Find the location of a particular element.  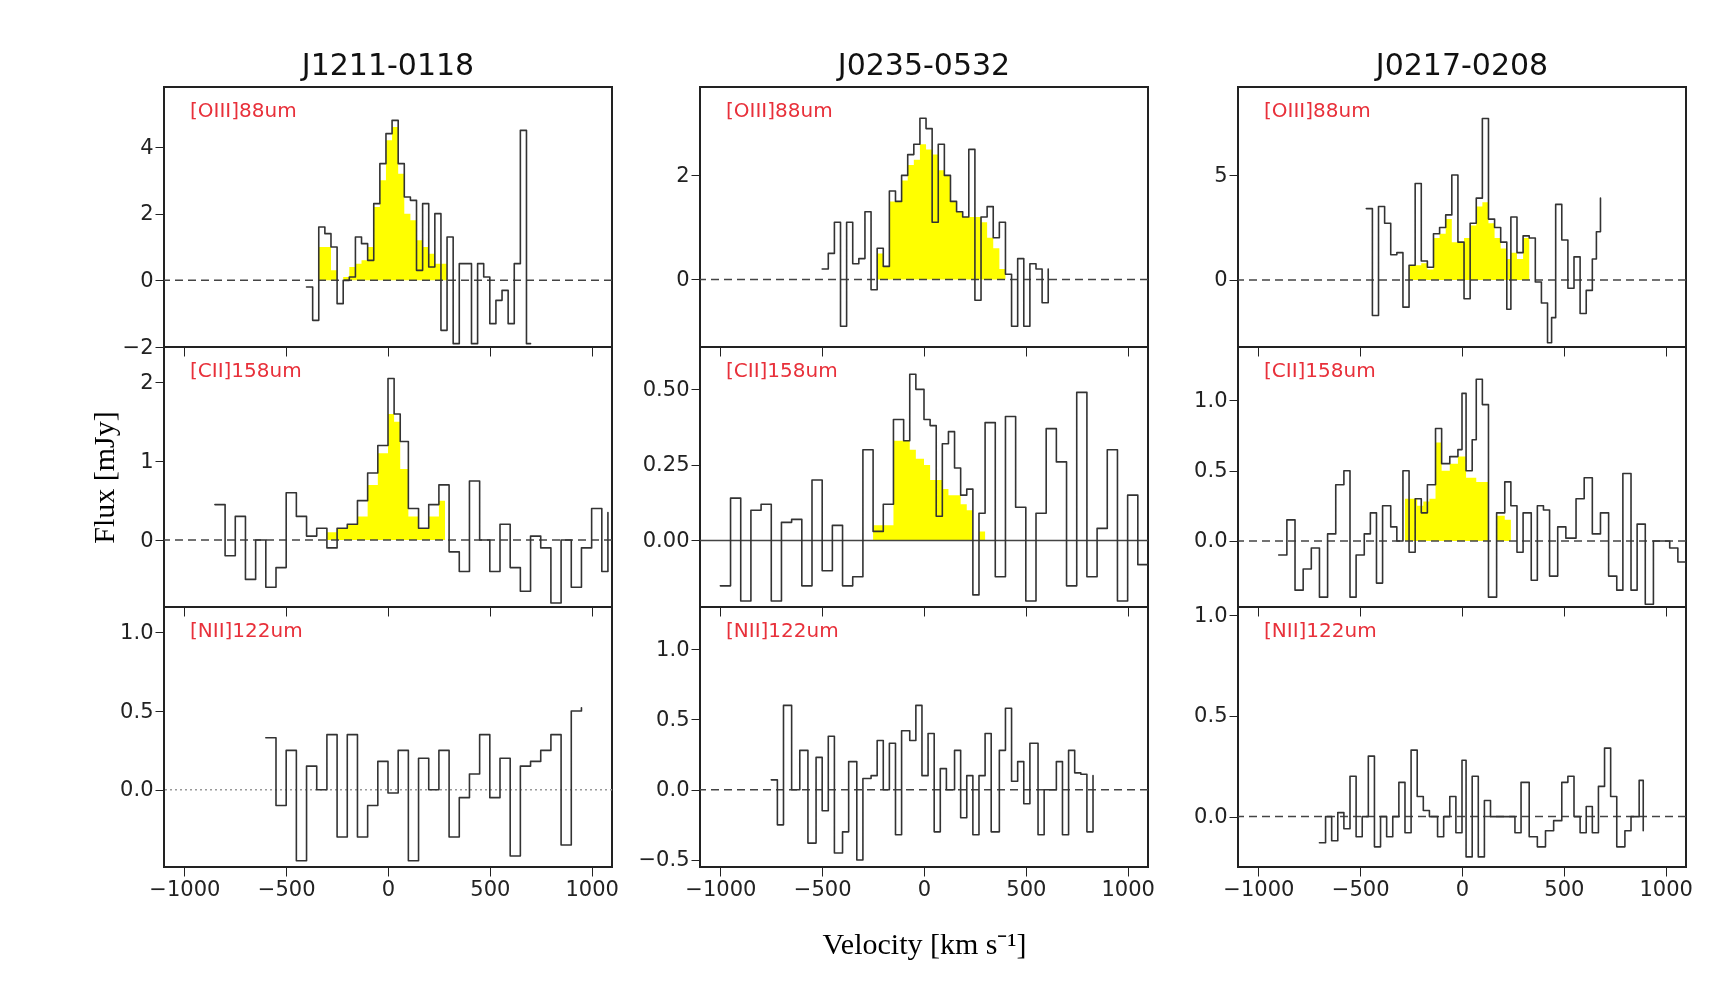

y-tick-label: −2 is located at coordinates (138, 346).